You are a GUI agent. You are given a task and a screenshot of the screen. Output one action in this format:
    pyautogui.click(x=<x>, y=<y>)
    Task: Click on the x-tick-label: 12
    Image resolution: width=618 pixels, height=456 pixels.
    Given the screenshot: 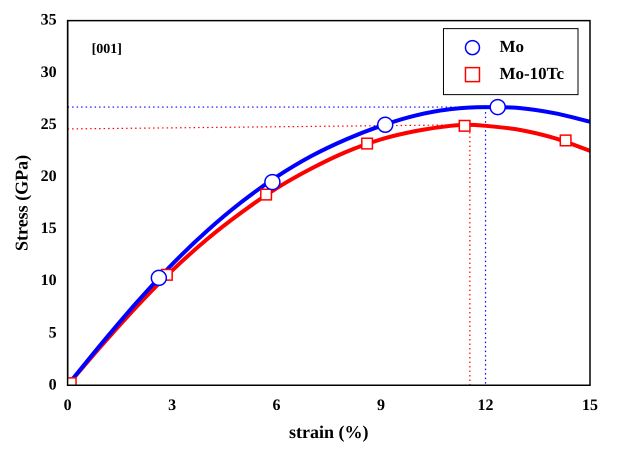 What is the action you would take?
    pyautogui.click(x=486, y=405)
    